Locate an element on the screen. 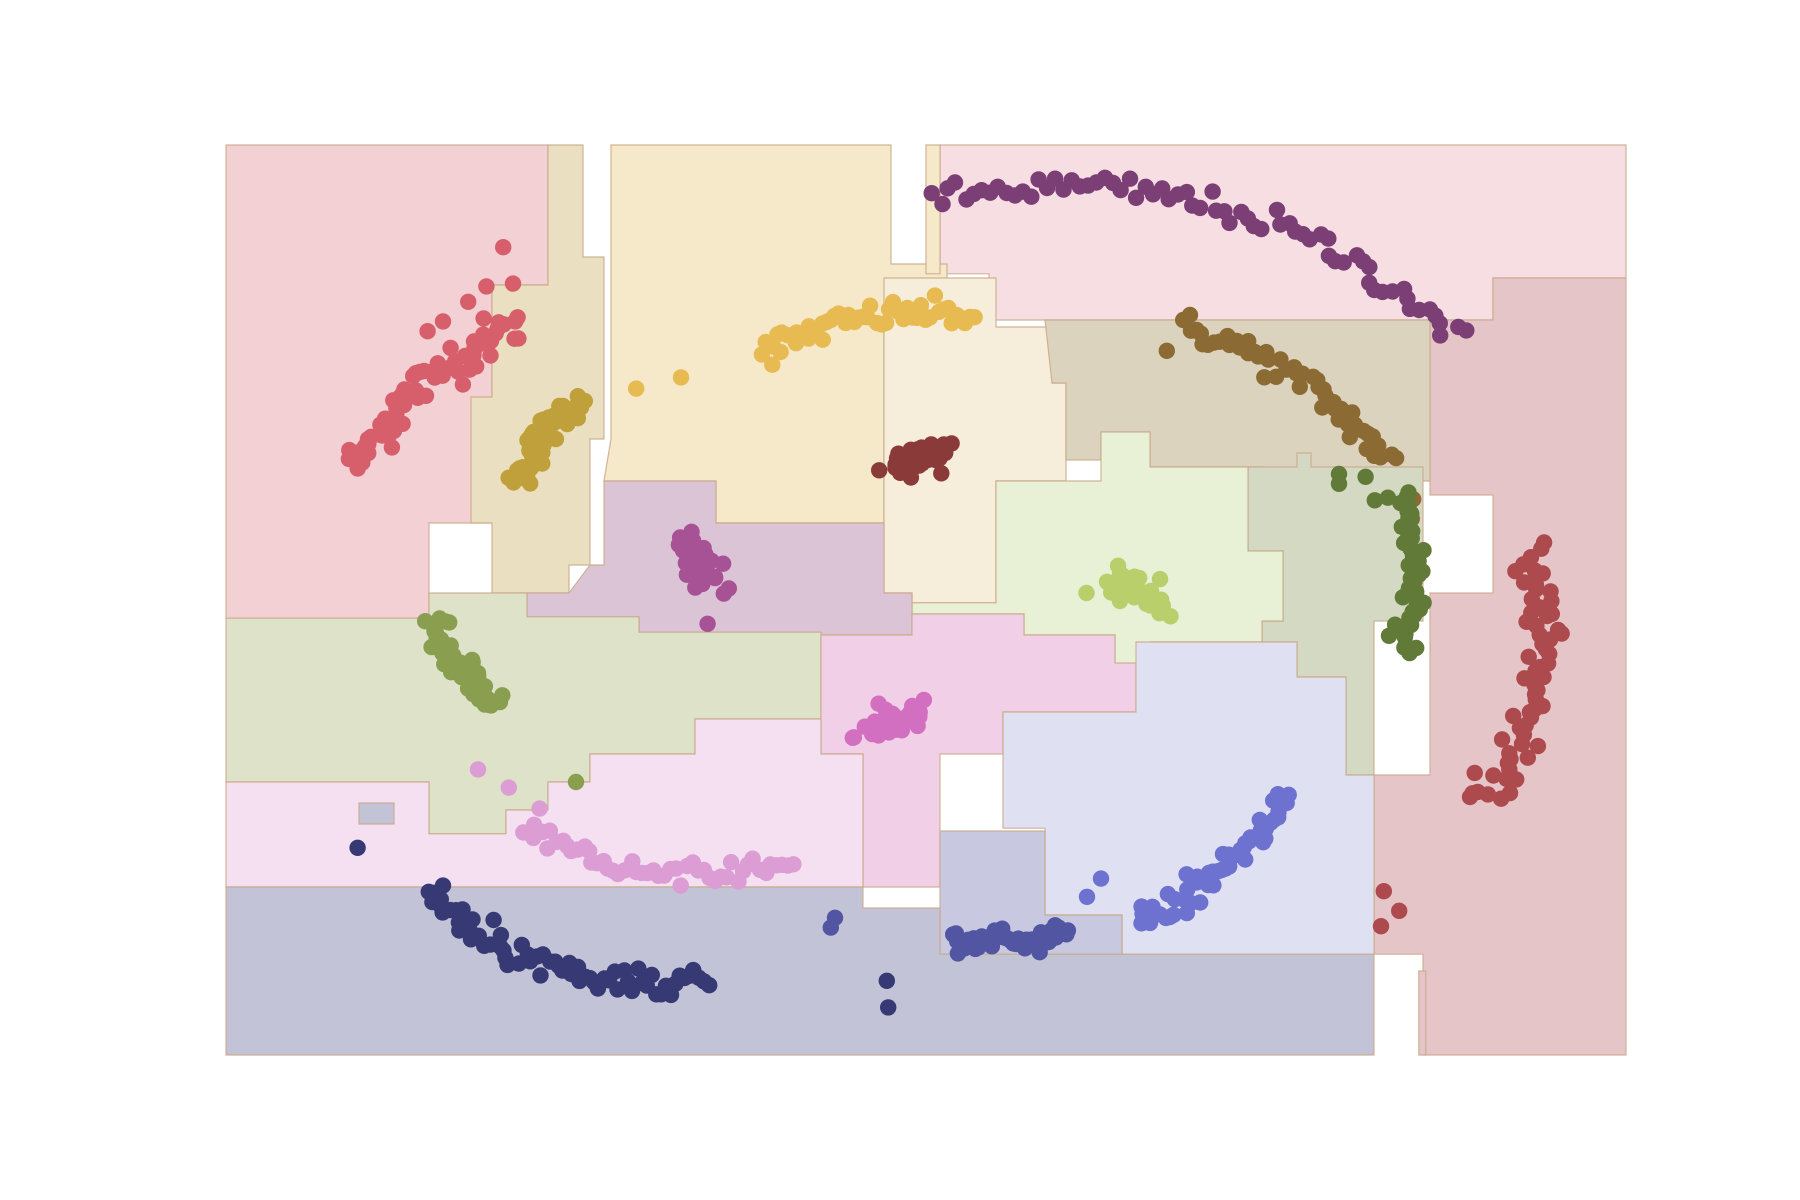  region-lightpink is located at coordinates (544, 803).